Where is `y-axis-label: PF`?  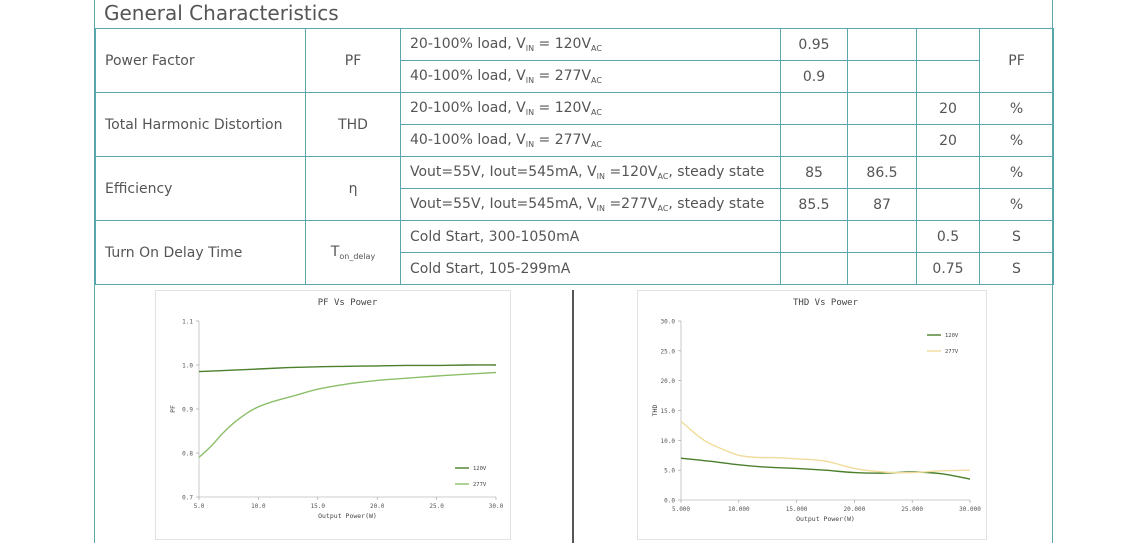
y-axis-label: PF is located at coordinates (173, 409).